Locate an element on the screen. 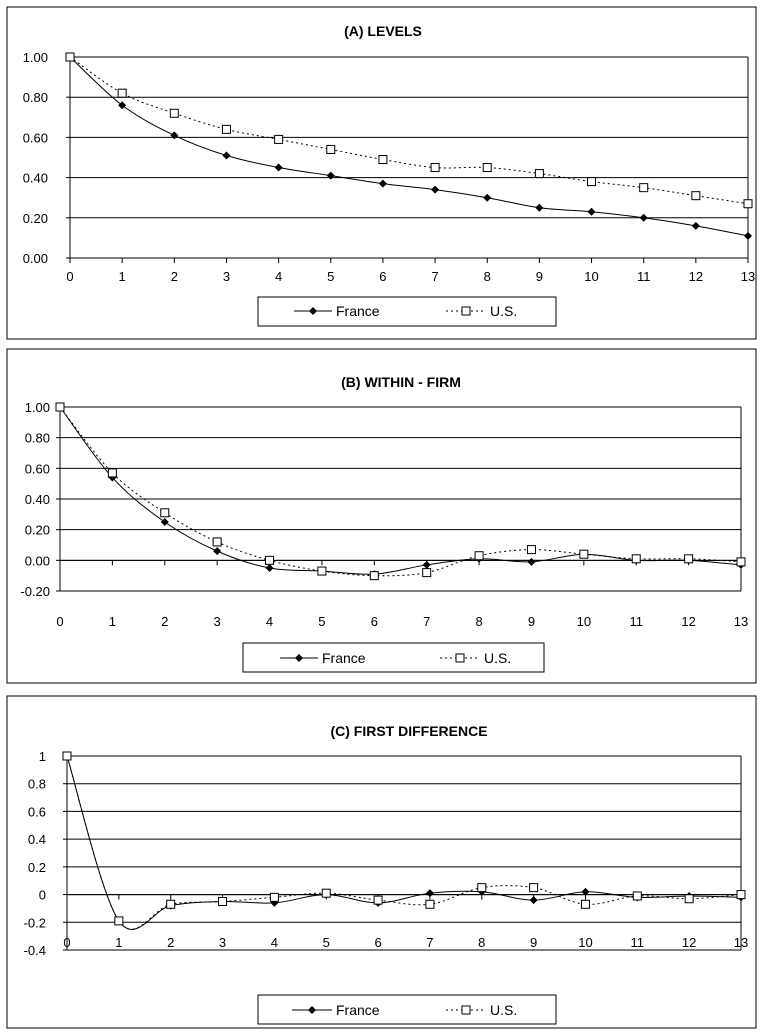 The width and height of the screenshot is (764, 1034). legend-box is located at coordinates (407, 311).